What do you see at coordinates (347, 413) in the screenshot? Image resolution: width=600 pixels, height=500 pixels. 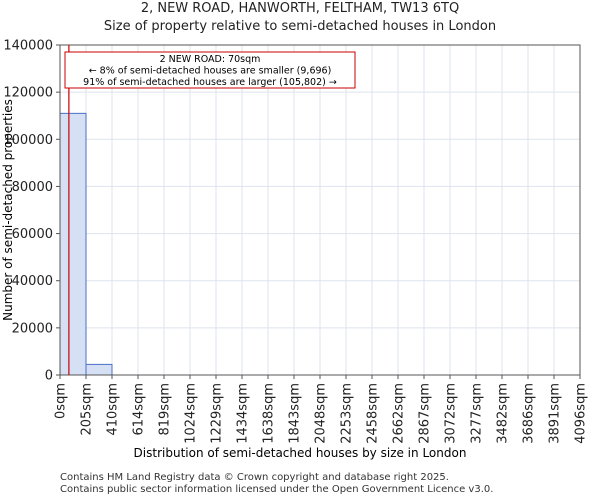 I see `x-tick-label: 2253sqm` at bounding box center [347, 413].